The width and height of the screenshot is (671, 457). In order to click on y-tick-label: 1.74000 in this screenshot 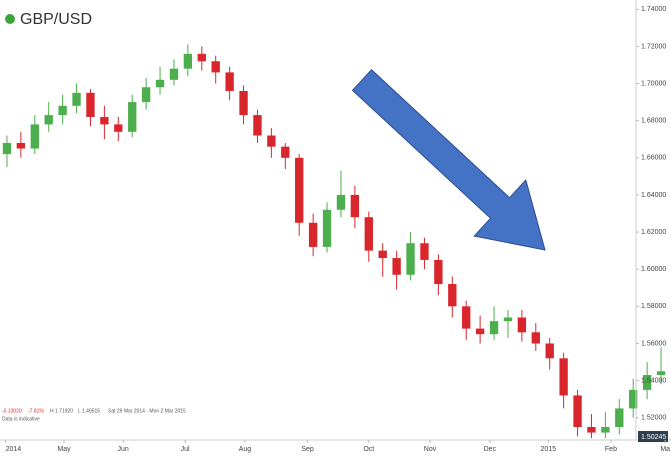, I will do `click(653, 9)`.